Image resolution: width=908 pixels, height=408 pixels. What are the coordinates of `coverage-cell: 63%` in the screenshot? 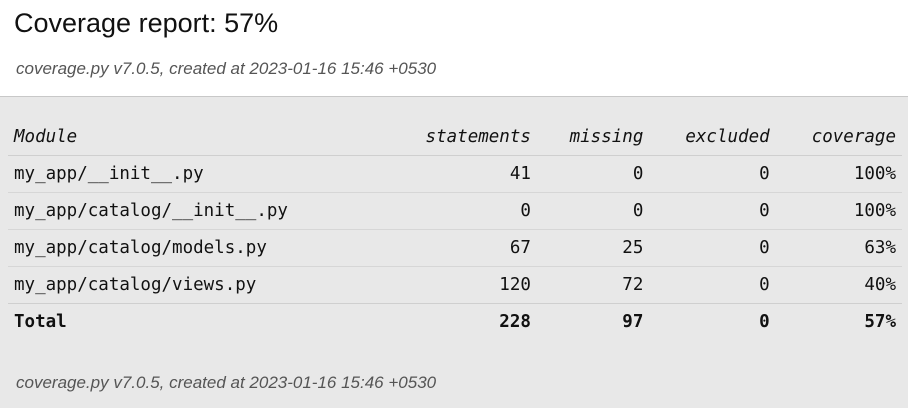 It's located at (838, 248).